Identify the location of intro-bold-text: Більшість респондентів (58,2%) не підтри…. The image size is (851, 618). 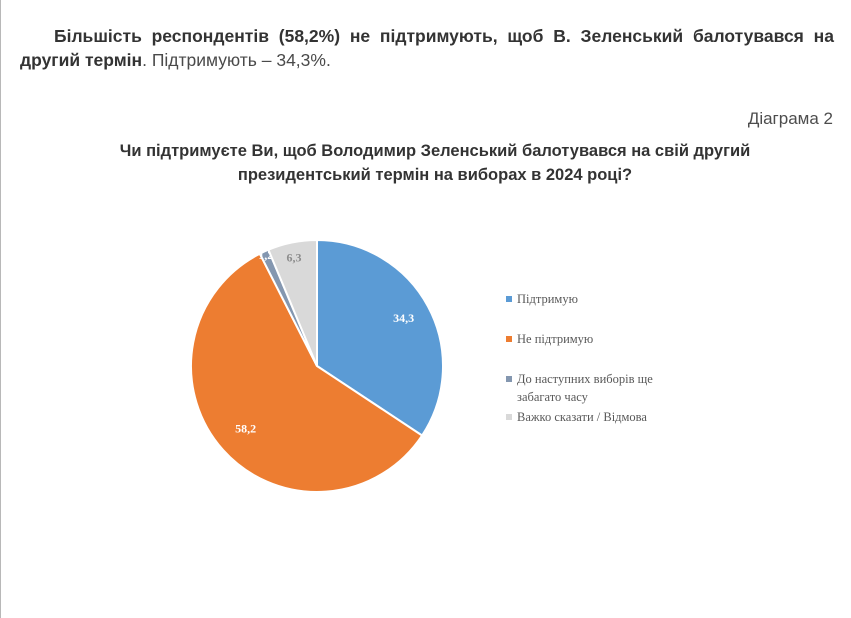
(427, 48).